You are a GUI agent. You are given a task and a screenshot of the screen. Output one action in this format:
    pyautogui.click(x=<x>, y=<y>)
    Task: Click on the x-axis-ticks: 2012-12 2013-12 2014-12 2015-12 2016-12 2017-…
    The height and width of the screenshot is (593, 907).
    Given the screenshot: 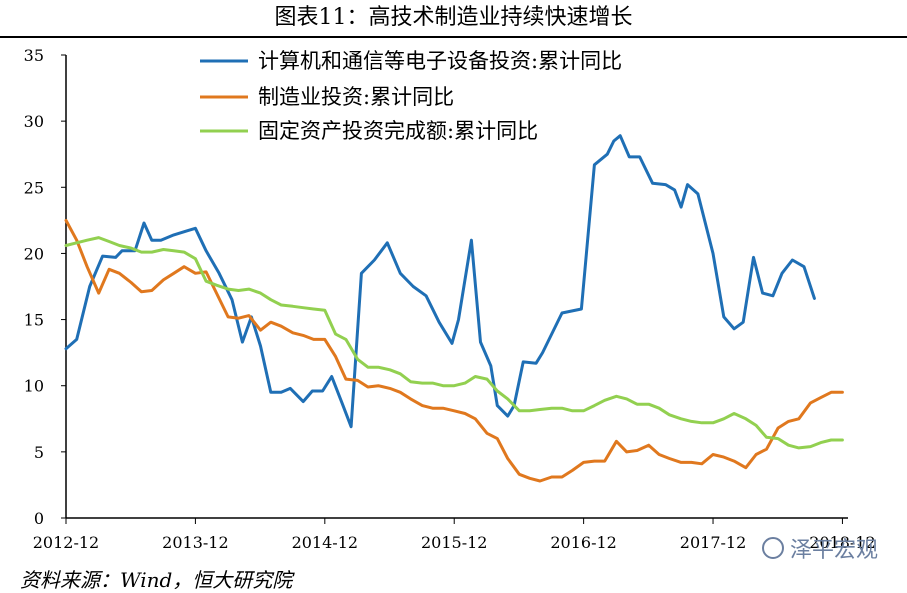 What is the action you would take?
    pyautogui.click(x=454, y=535)
    